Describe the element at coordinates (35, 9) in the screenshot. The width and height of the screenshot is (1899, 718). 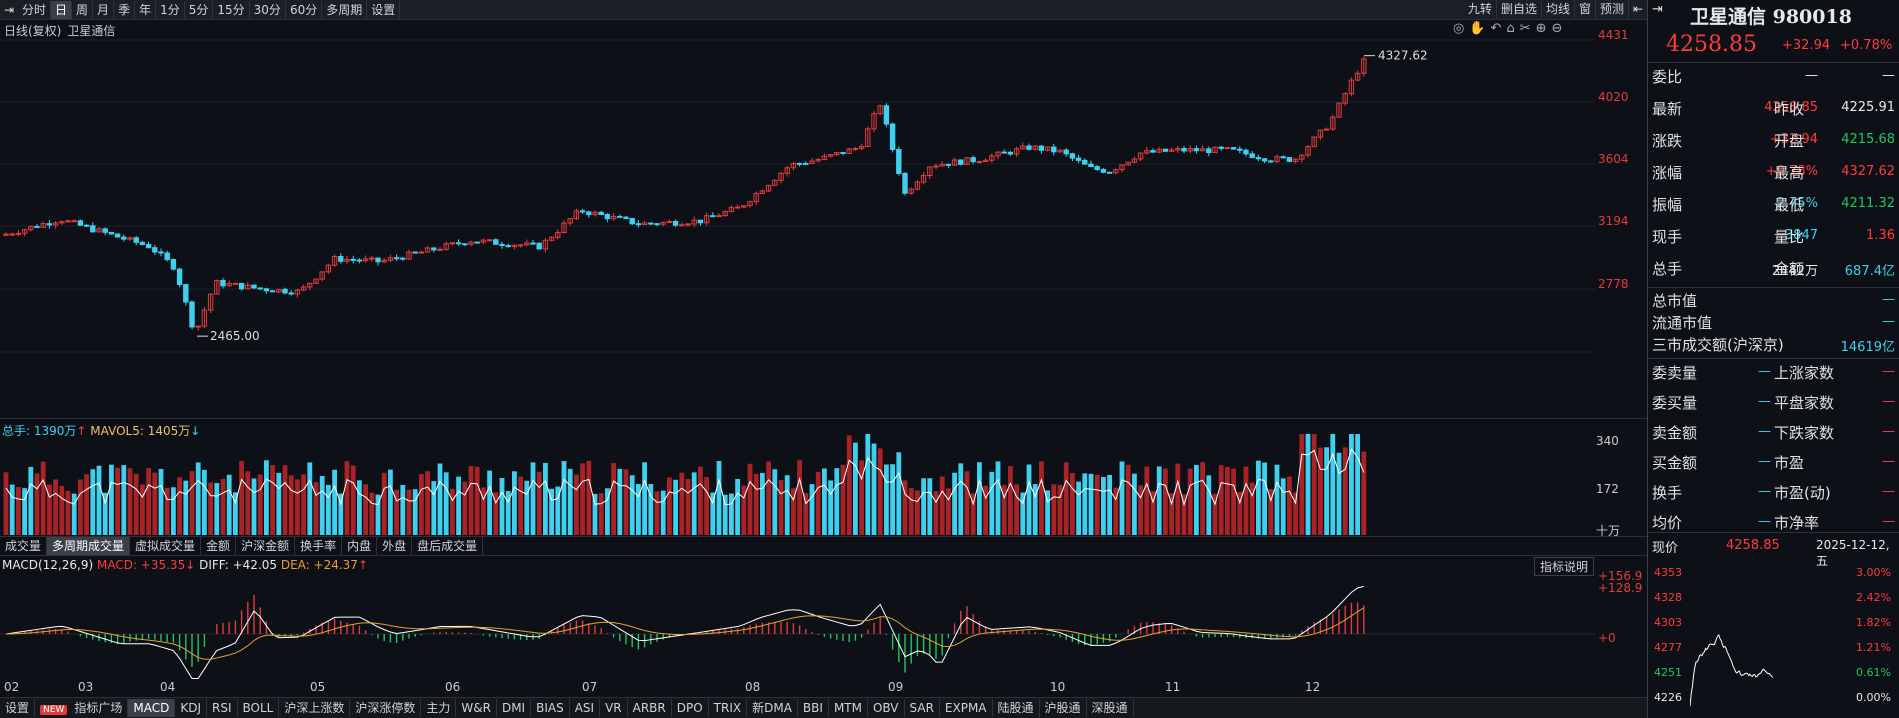
I see `period-0: 分时` at that location.